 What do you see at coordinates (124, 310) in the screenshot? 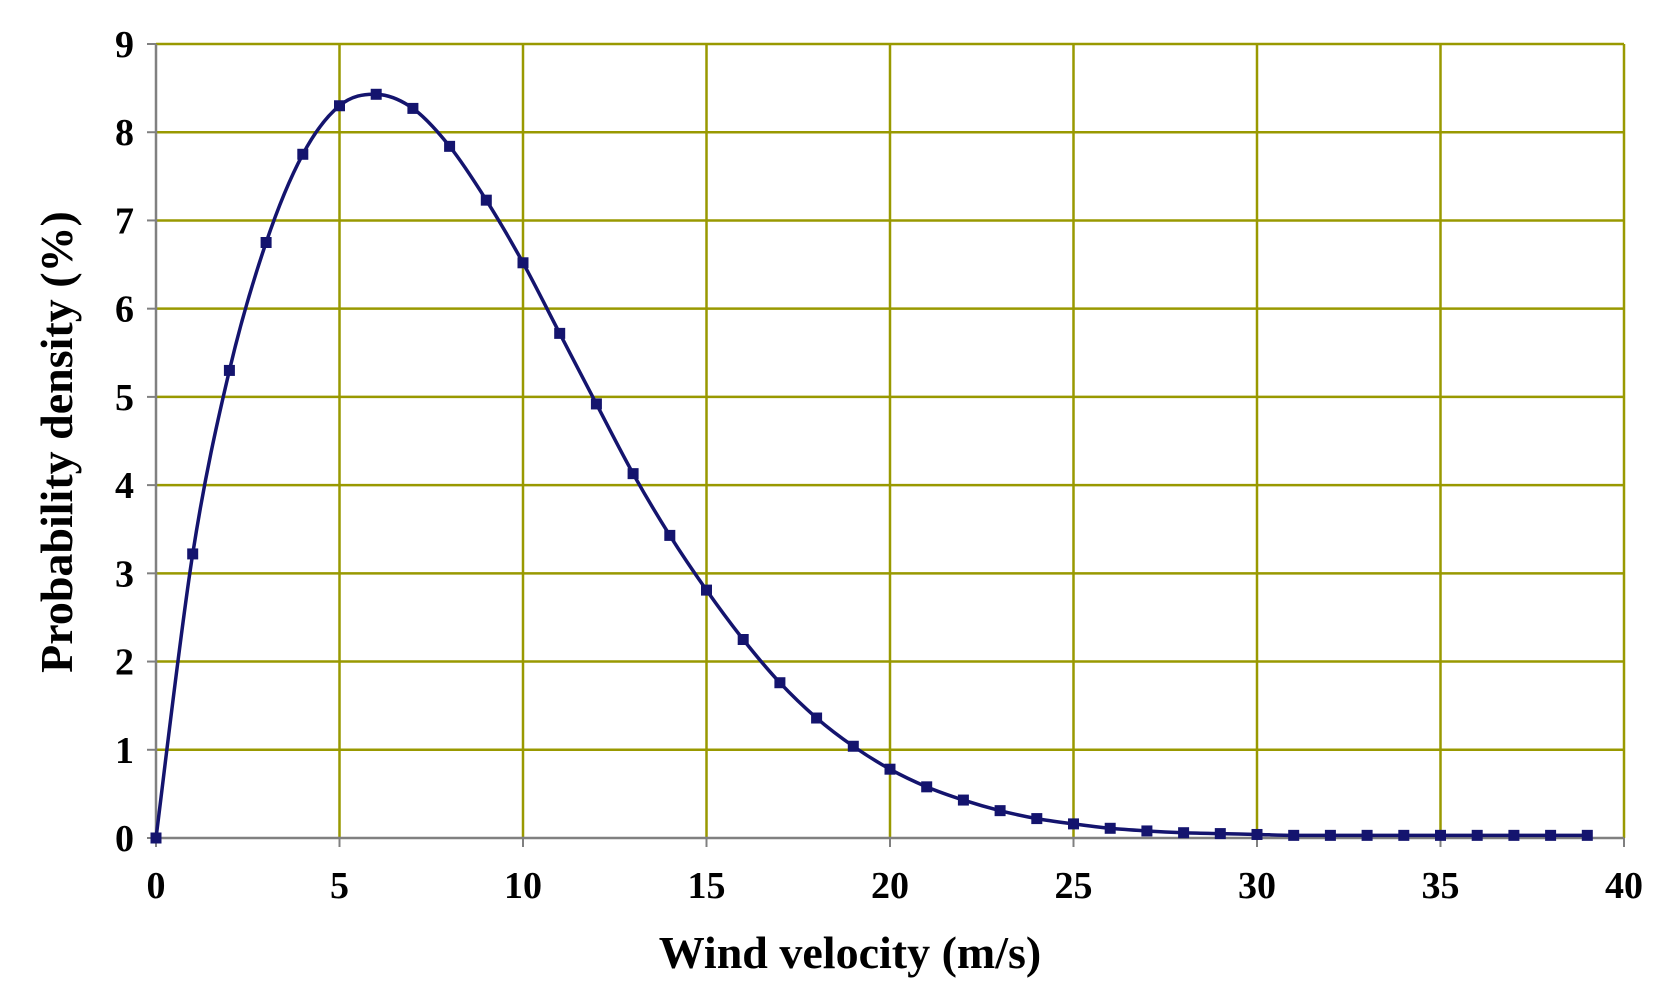
I see `y-tick-label: 6` at bounding box center [124, 310].